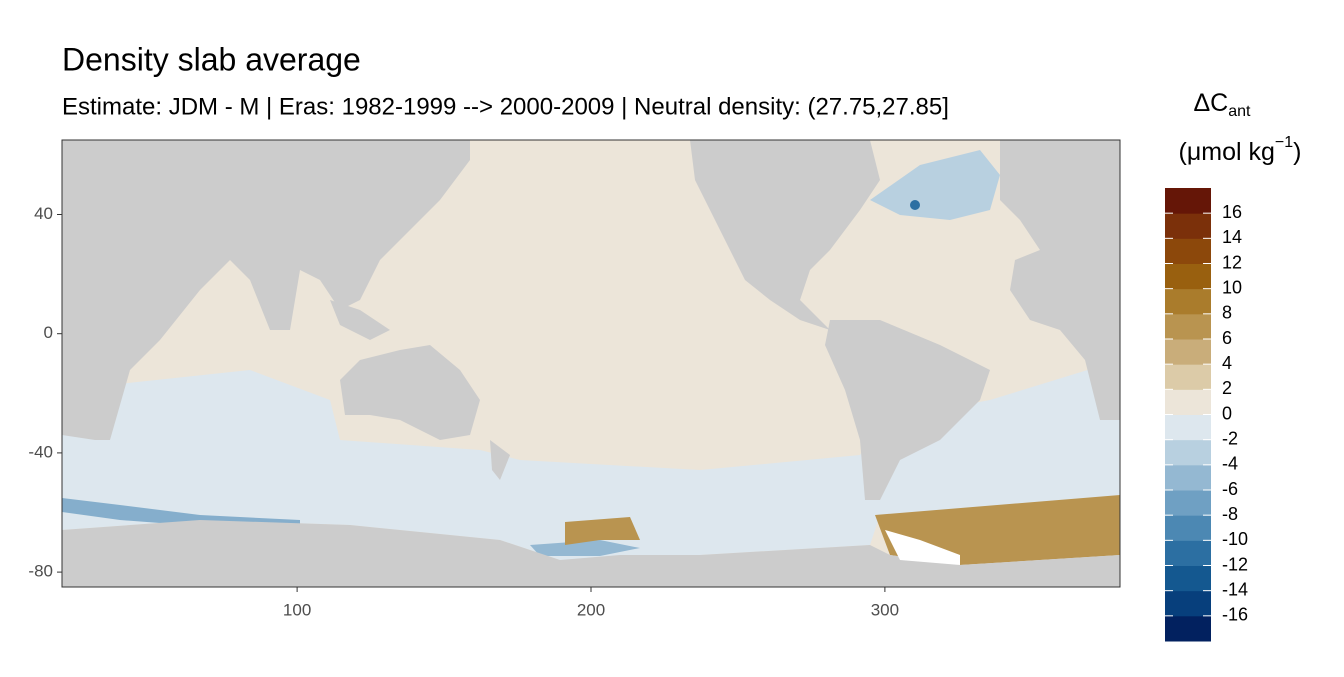  I want to click on deep-blue-spot, so click(915, 205).